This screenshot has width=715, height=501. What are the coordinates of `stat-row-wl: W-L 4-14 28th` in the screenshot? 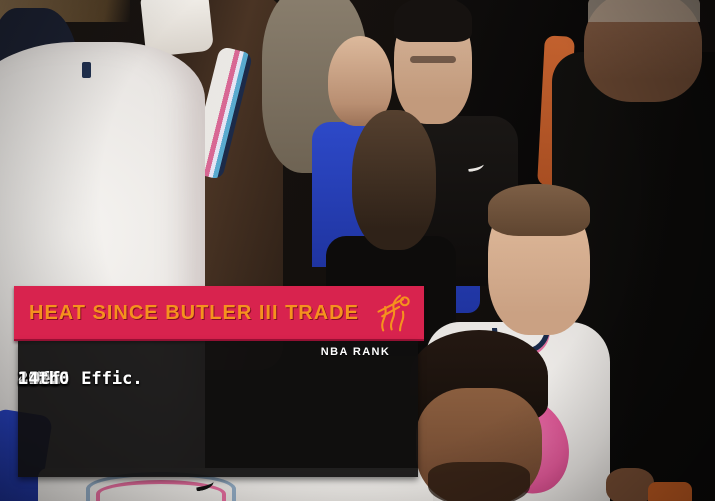 It's located at (218, 379).